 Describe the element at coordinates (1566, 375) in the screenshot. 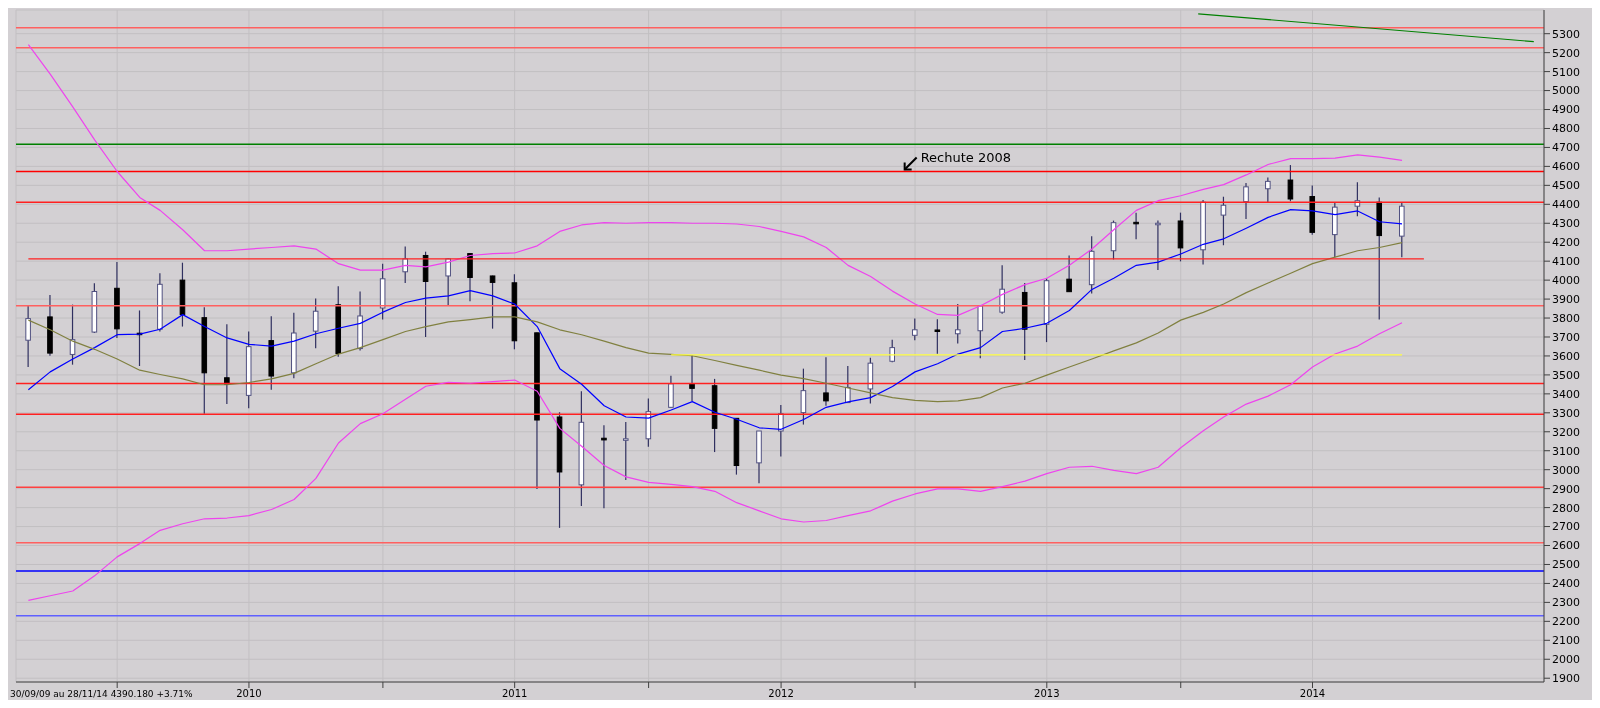

I see `y-tick-label: 3500` at that location.